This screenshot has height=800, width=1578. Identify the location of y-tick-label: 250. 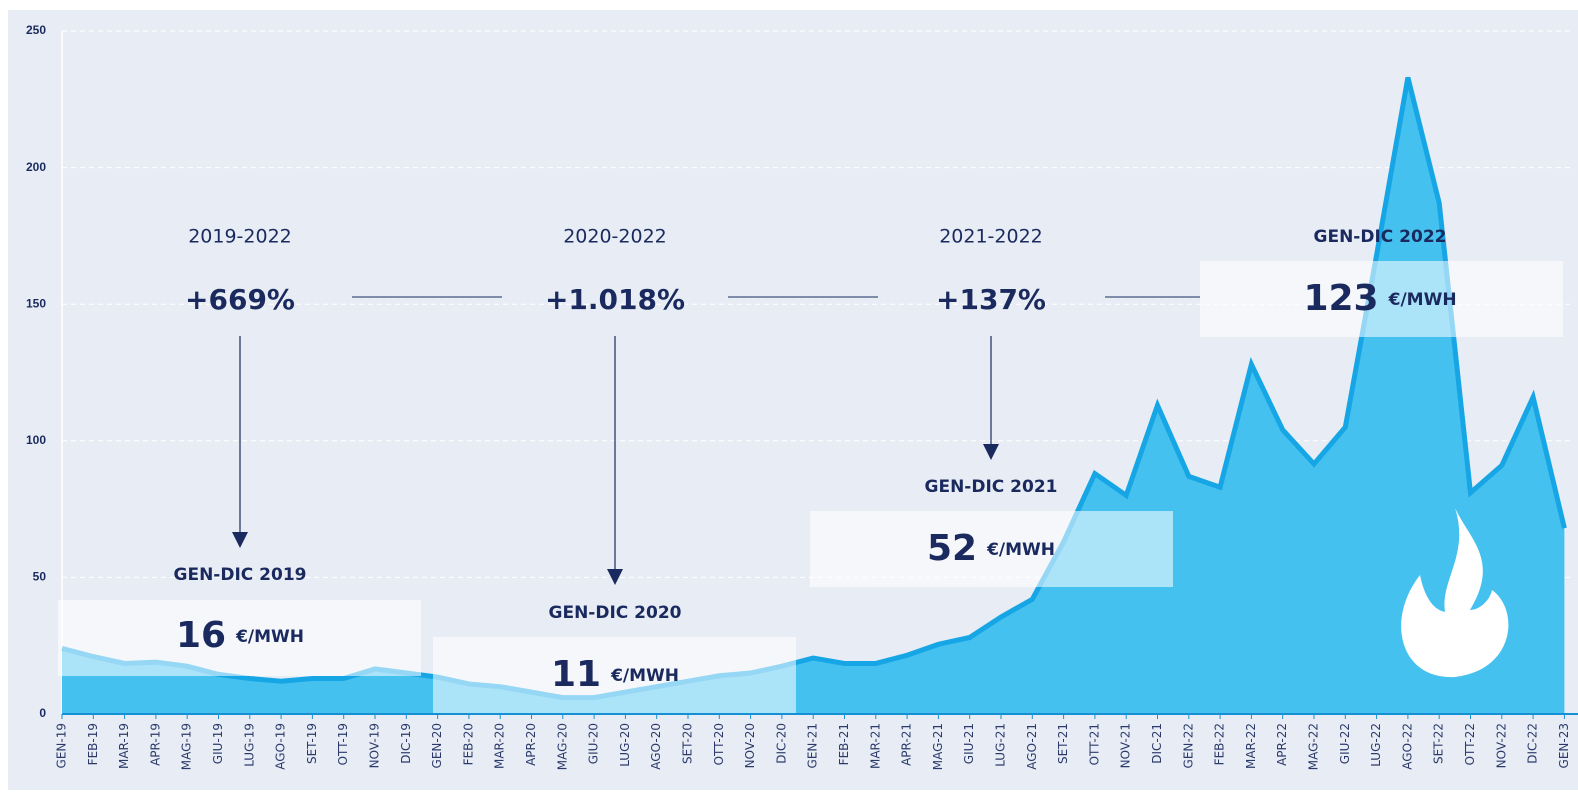
(36, 30).